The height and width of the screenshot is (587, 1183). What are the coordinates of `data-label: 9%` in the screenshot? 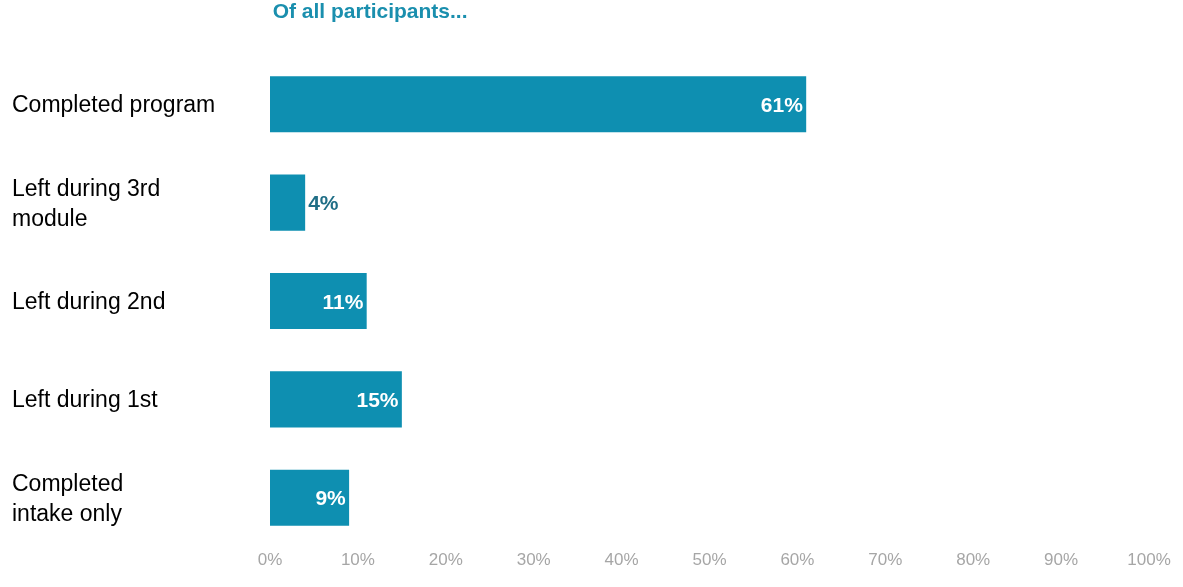 It's located at (331, 498).